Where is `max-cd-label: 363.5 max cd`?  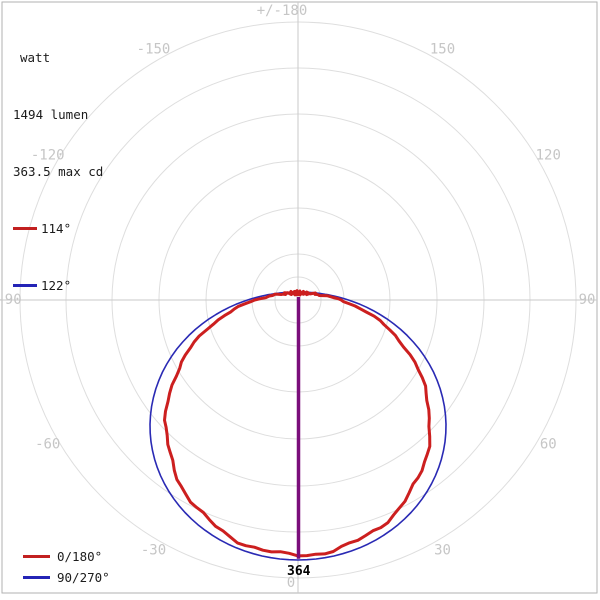
max-cd-label: 363.5 max cd is located at coordinates (58, 171).